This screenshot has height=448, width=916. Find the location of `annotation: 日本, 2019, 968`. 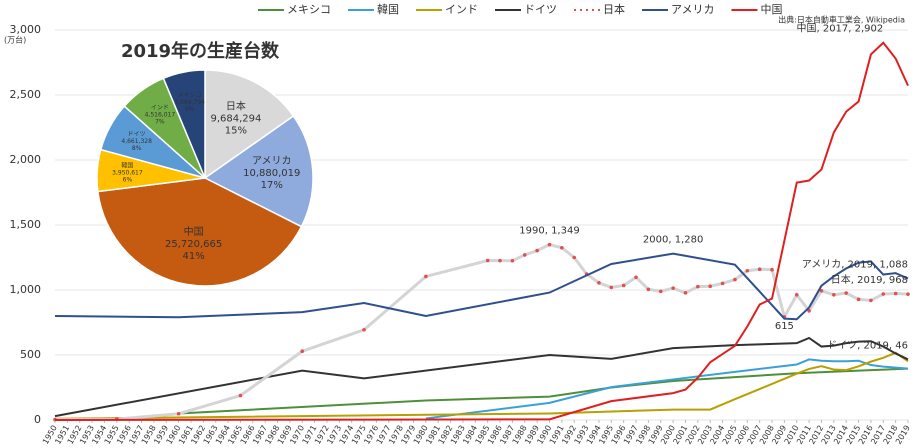

annotation: 日本, 2019, 968 is located at coordinates (869, 279).